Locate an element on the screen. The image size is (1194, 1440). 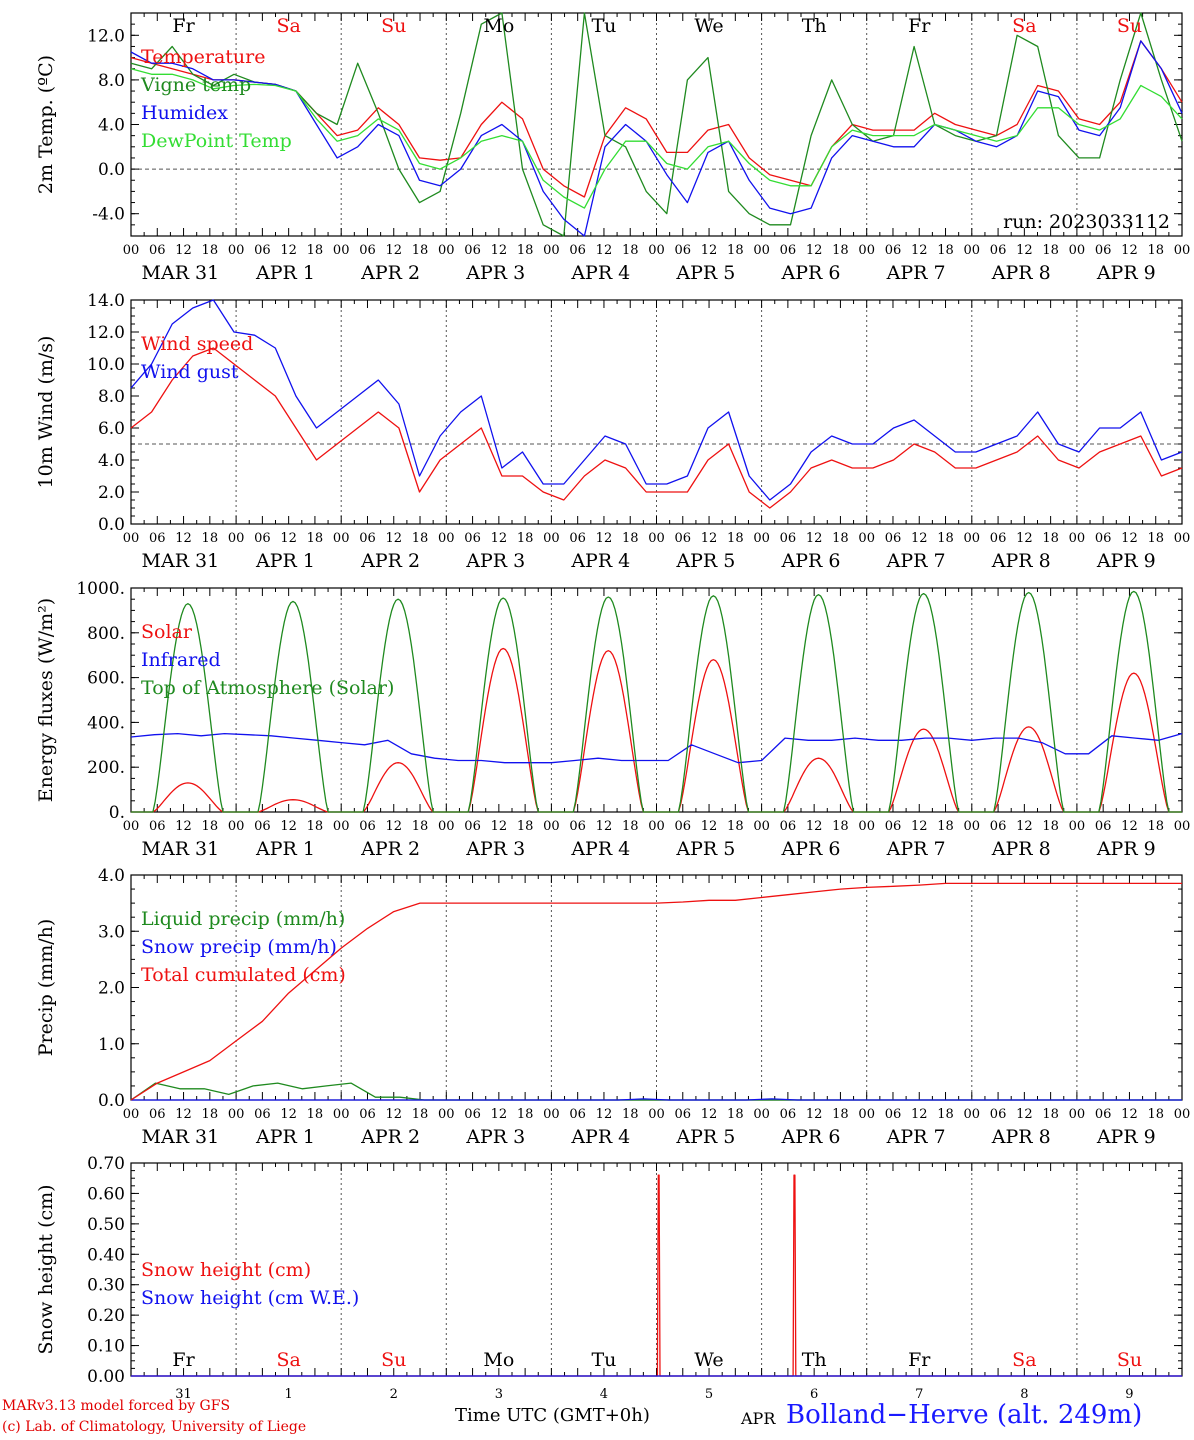
legend-entry: Liquid precip (mm/h) is located at coordinates (243, 919).